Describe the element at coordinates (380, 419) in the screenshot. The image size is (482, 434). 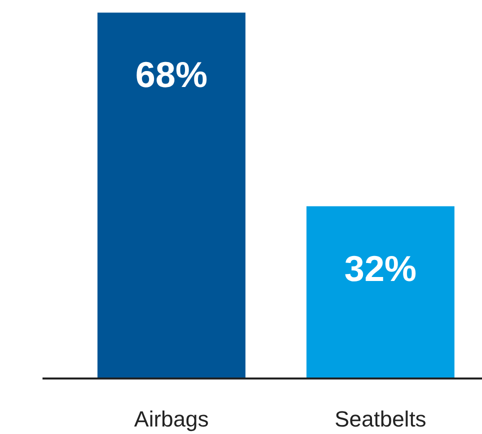
I see `x-tick-label: Seatbelts` at that location.